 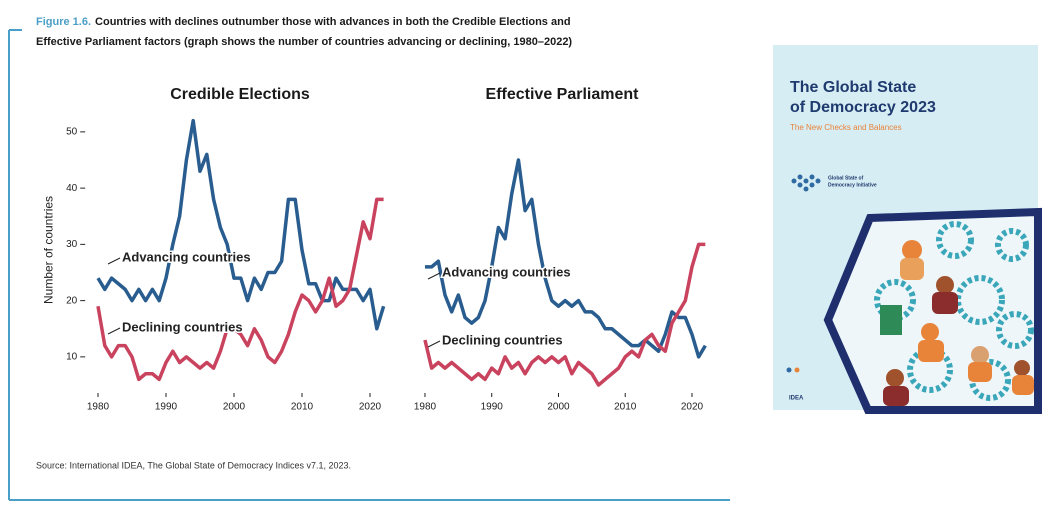 What do you see at coordinates (72, 244) in the screenshot?
I see `y-tick-label: 30` at bounding box center [72, 244].